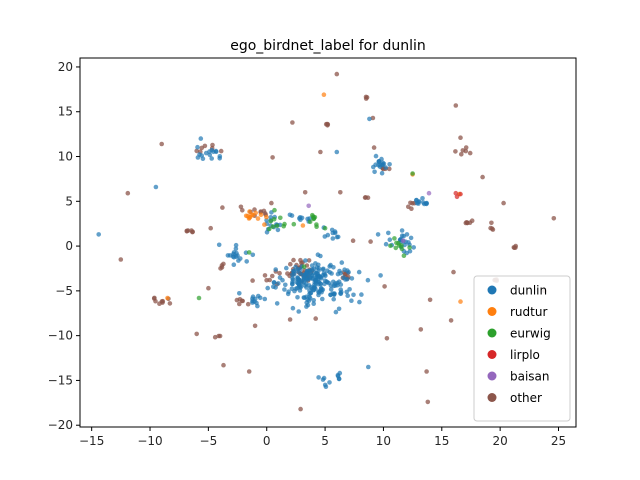 The width and height of the screenshot is (640, 480). What do you see at coordinates (383, 441) in the screenshot?
I see `x-tick-label: 10` at bounding box center [383, 441].